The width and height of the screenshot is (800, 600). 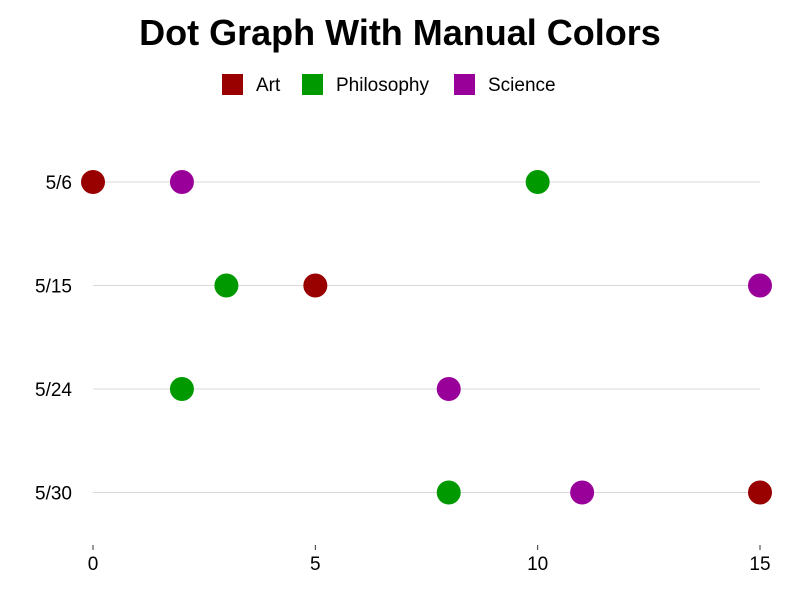 I want to click on x-tick-label: 10, so click(x=537, y=564).